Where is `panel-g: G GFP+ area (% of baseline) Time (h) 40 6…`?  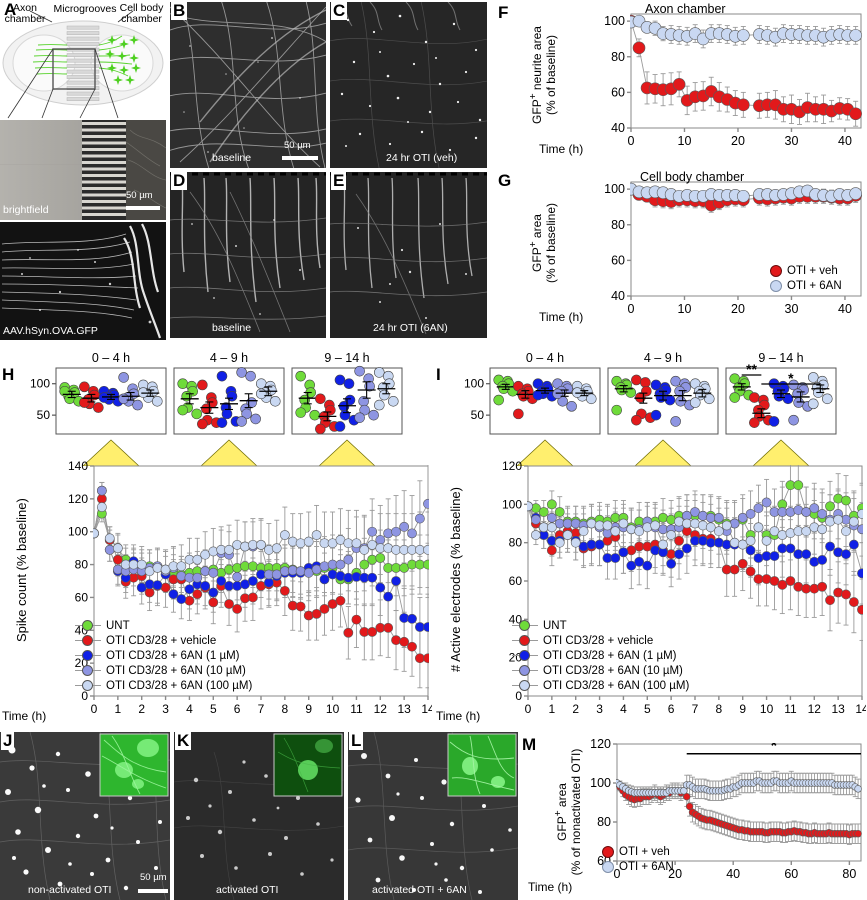 panel-g: G GFP+ area (% of baseline) Time (h) 40 6… is located at coordinates (681, 252).